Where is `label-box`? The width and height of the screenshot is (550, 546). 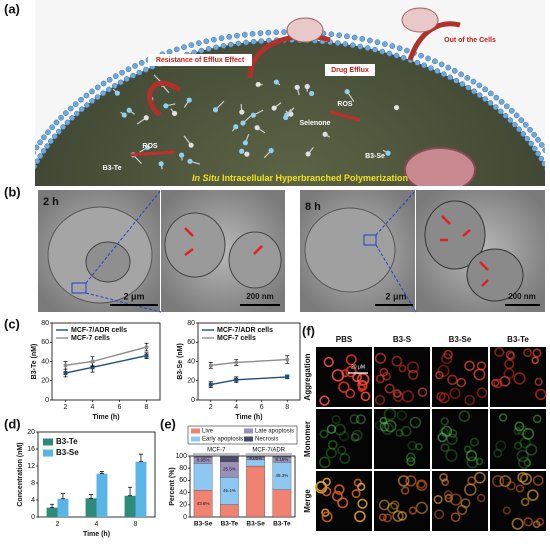
label-box is located at coordinates (350, 70).